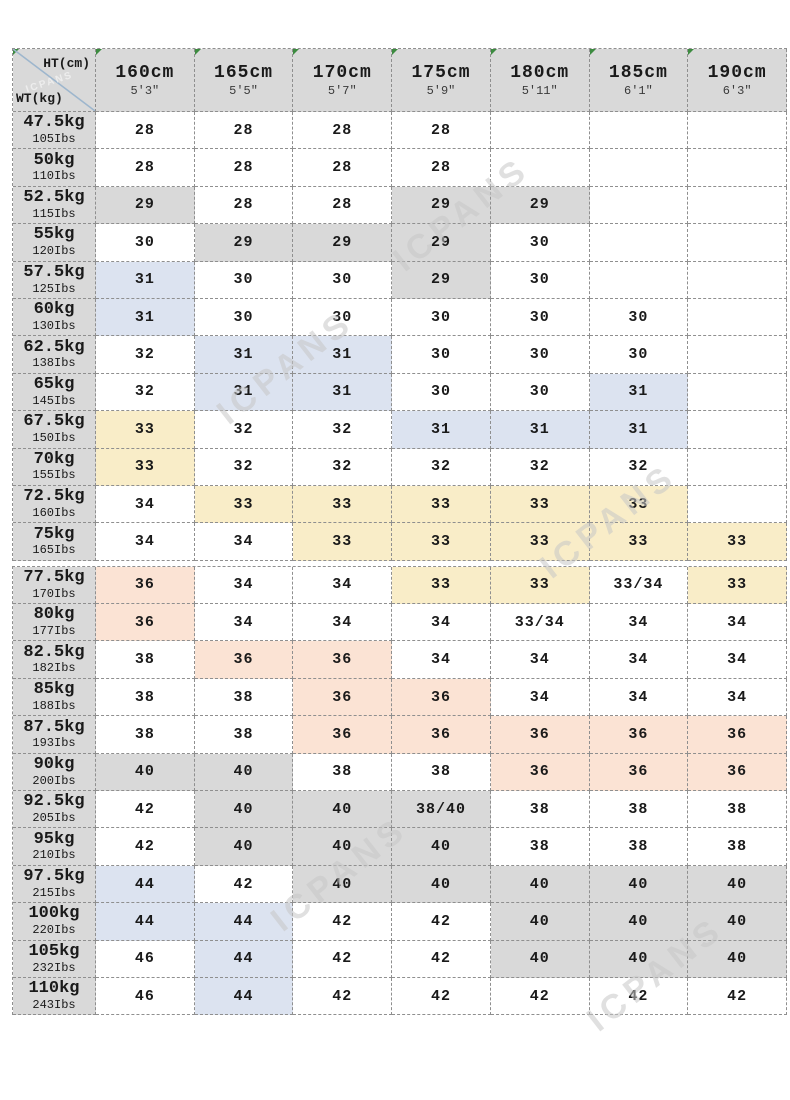  I want to click on size-cell: 44, so click(145, 884).